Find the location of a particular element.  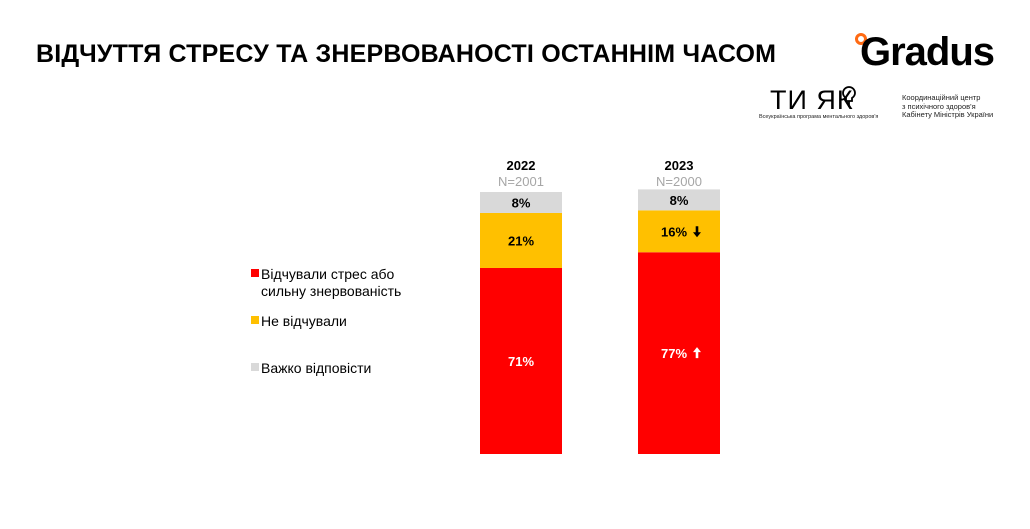

category-label-year: 2022 is located at coordinates (521, 165).